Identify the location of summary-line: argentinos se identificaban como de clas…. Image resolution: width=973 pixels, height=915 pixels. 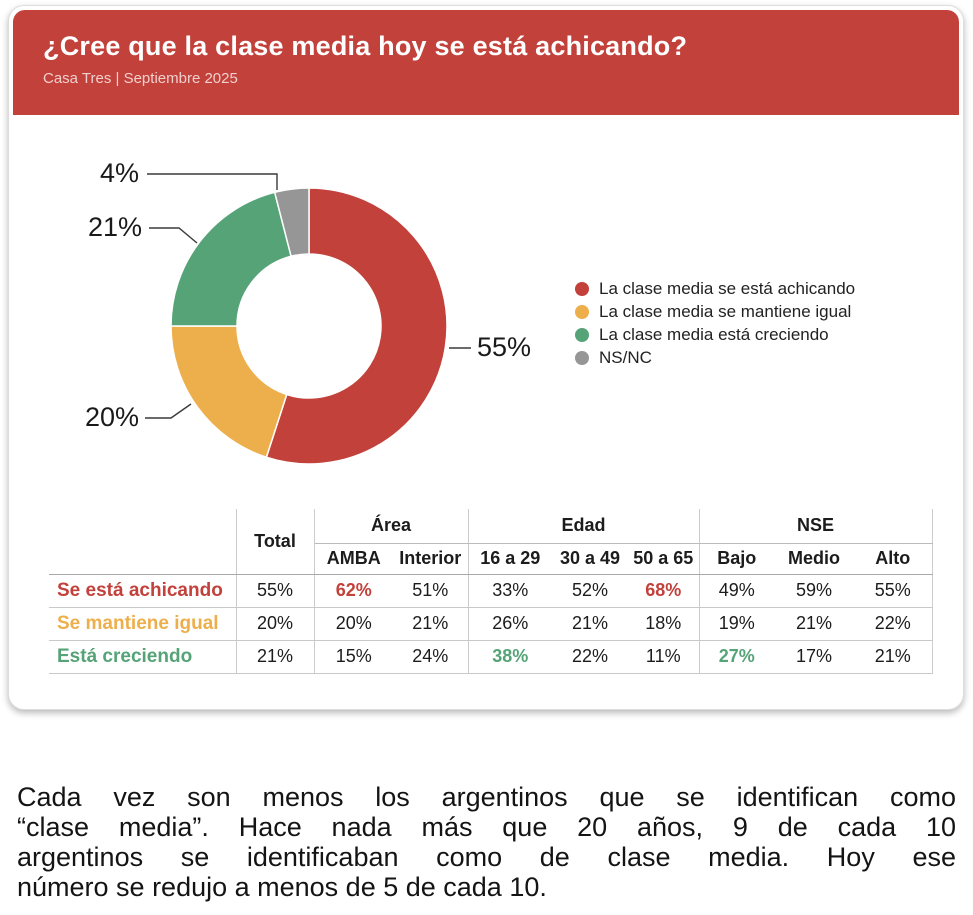
(486, 857).